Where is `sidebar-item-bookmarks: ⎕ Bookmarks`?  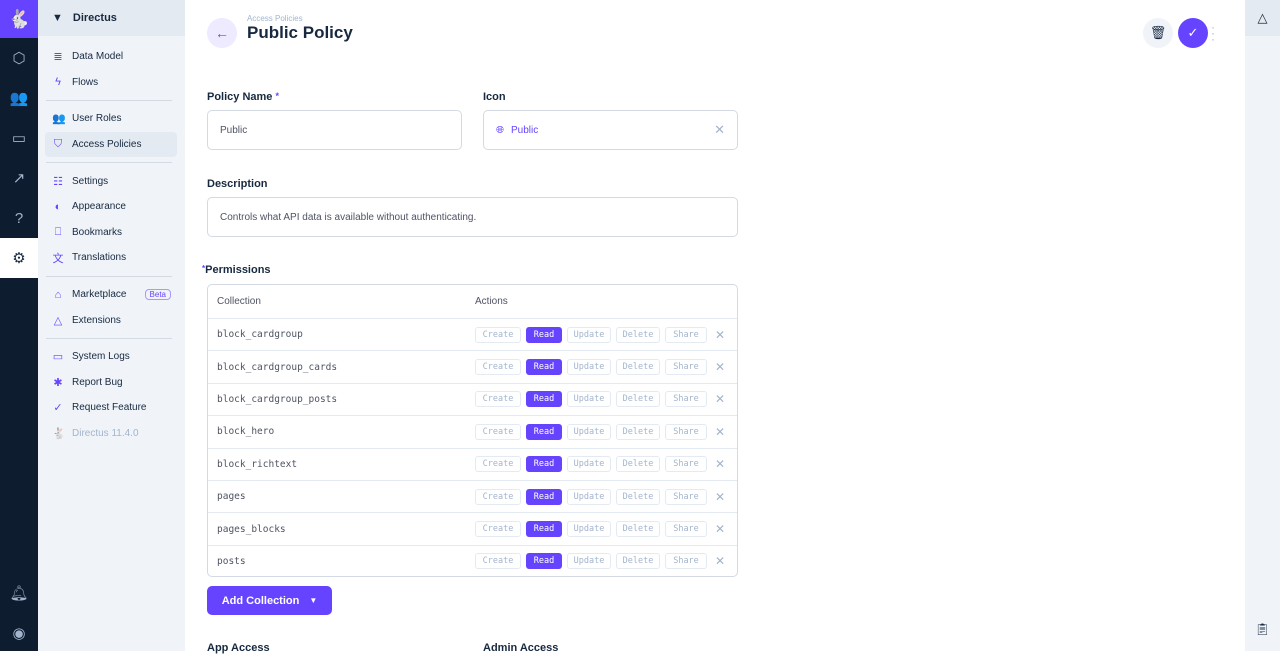 sidebar-item-bookmarks: ⎕ Bookmarks is located at coordinates (107, 233).